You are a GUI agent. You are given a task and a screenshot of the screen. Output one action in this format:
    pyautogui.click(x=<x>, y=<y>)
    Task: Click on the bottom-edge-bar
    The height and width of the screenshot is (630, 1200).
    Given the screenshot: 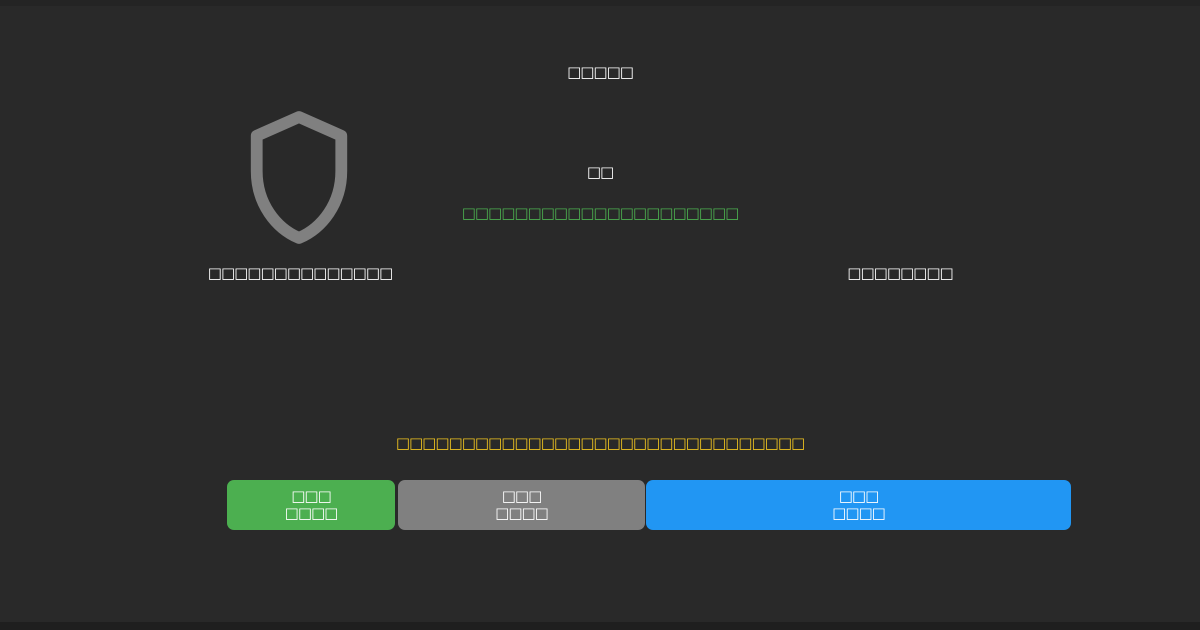 What is the action you would take?
    pyautogui.click(x=600, y=626)
    